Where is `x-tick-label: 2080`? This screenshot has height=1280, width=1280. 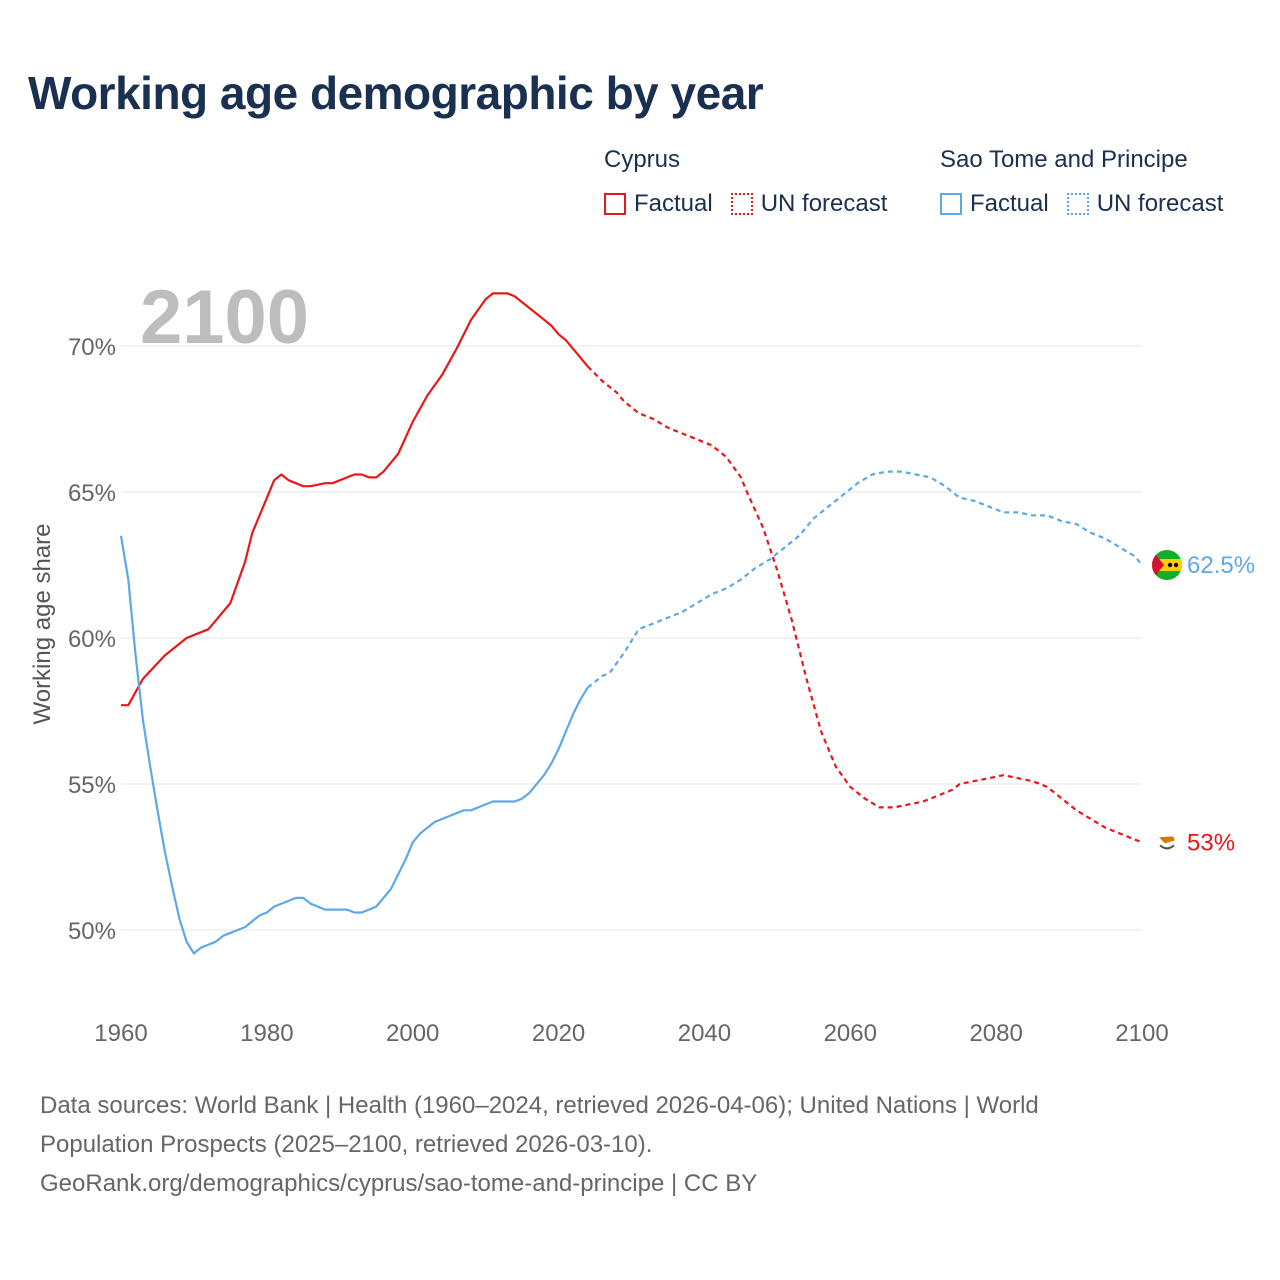
x-tick-label: 2080 is located at coordinates (995, 1033).